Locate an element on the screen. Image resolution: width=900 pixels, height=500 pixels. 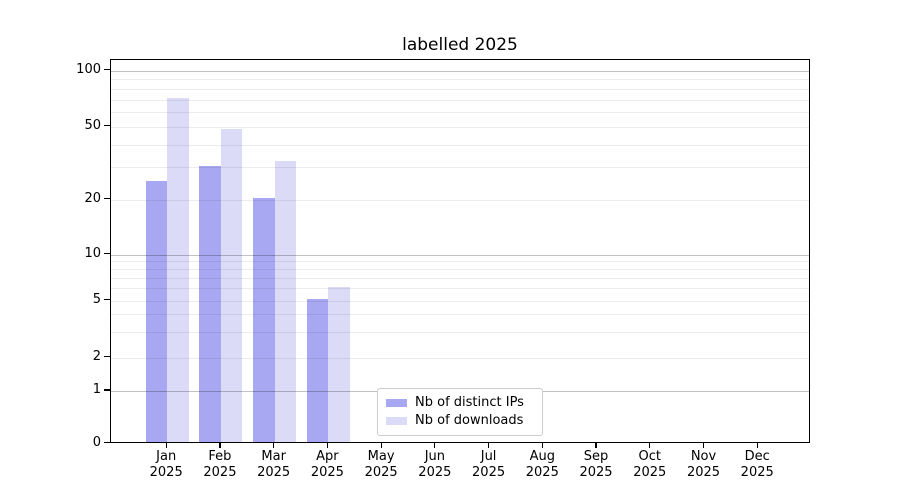
x-tick-label: Dec 2025 is located at coordinates (757, 464).